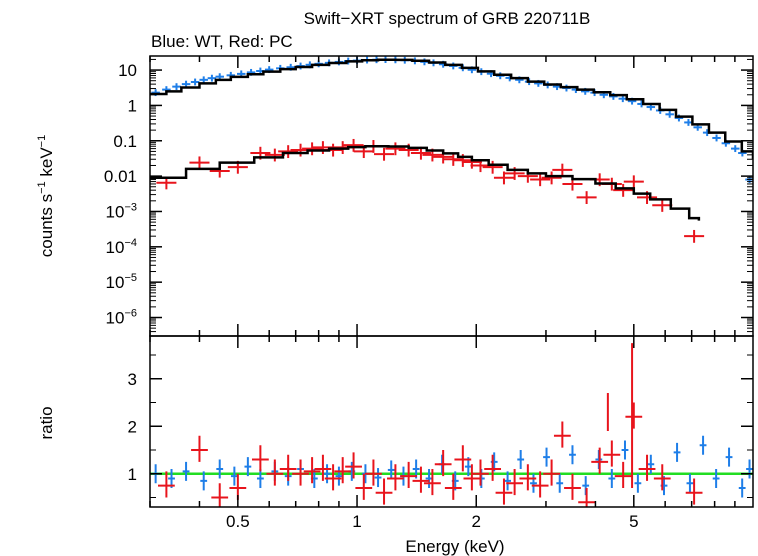 This screenshot has width=758, height=556. What do you see at coordinates (121, 282) in the screenshot?
I see `top-y-tick-label-6: 10⁻⁵` at bounding box center [121, 282].